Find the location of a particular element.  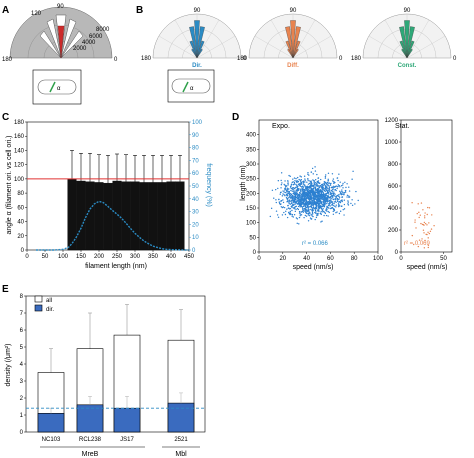

panel-d-ylabel: length (nm) is located at coordinates (243, 182).